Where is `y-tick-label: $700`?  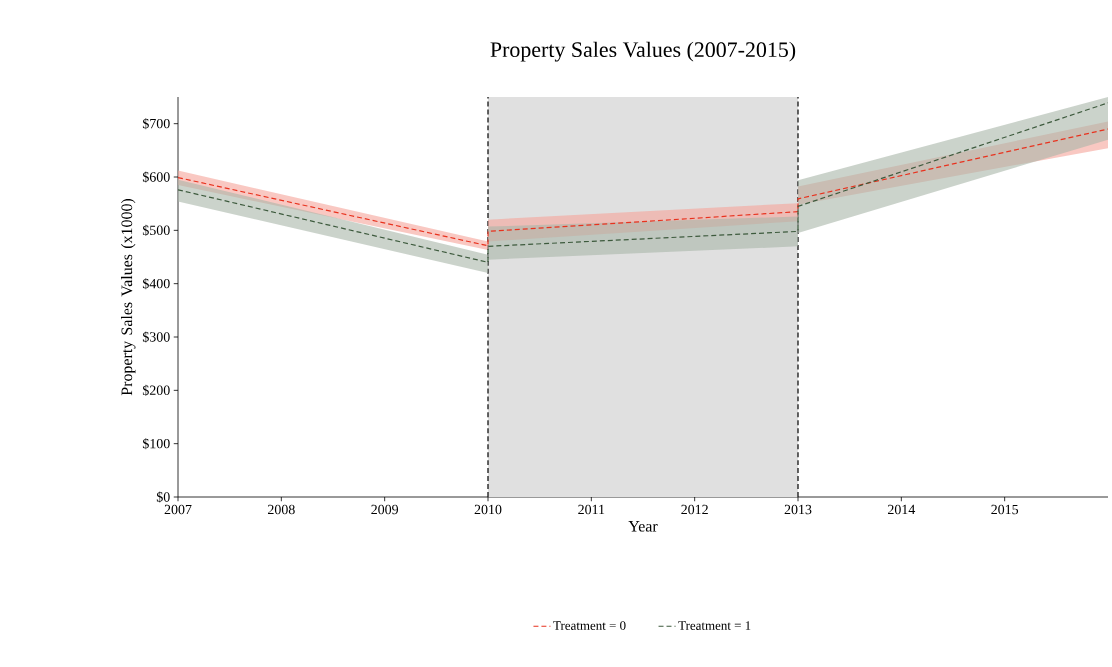
y-tick-label: $700 is located at coordinates (156, 124).